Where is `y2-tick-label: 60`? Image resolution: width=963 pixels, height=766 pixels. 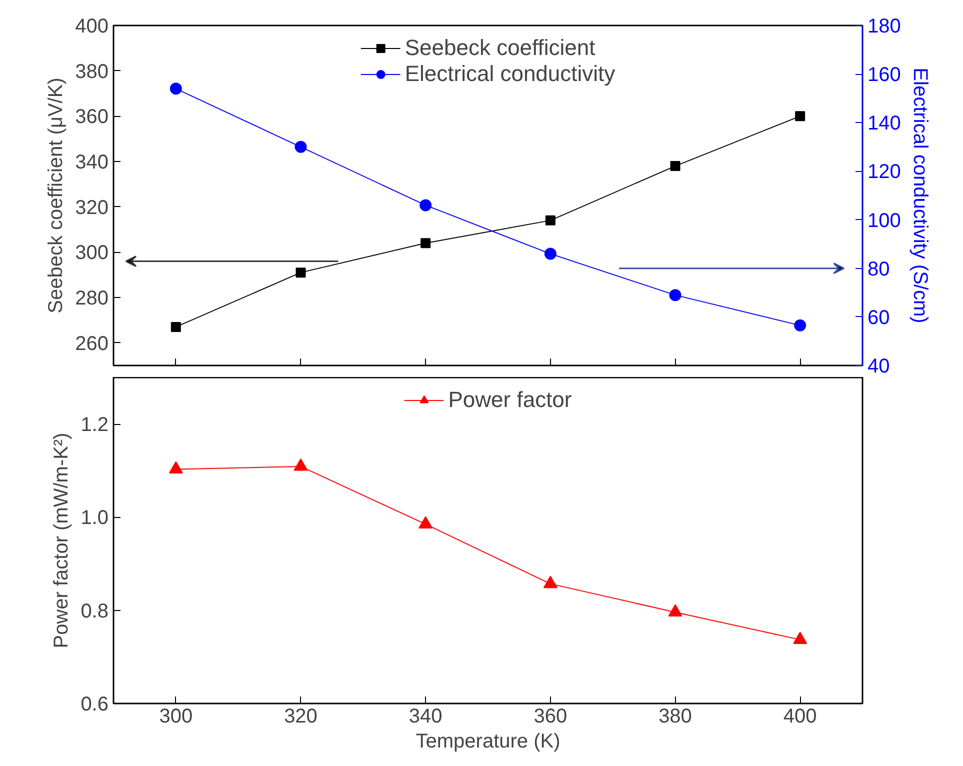
y2-tick-label: 60 is located at coordinates (879, 317).